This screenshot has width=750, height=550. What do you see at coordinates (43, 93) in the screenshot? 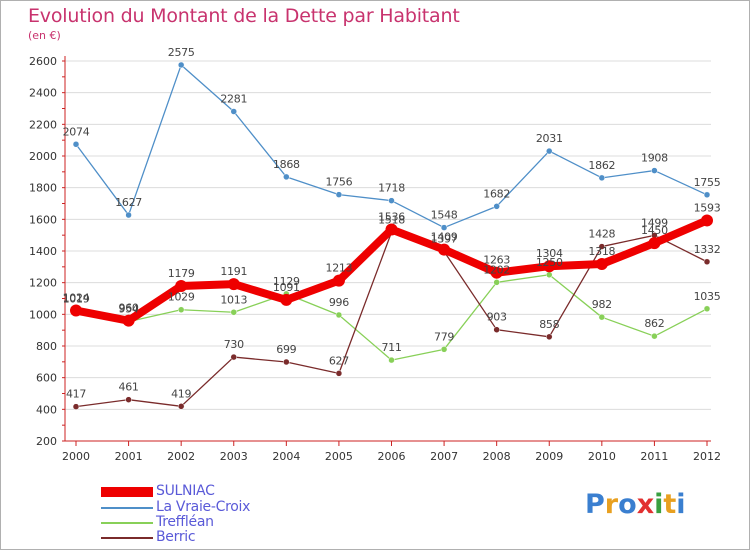
I see `y-tick-label: 2400` at bounding box center [43, 93].